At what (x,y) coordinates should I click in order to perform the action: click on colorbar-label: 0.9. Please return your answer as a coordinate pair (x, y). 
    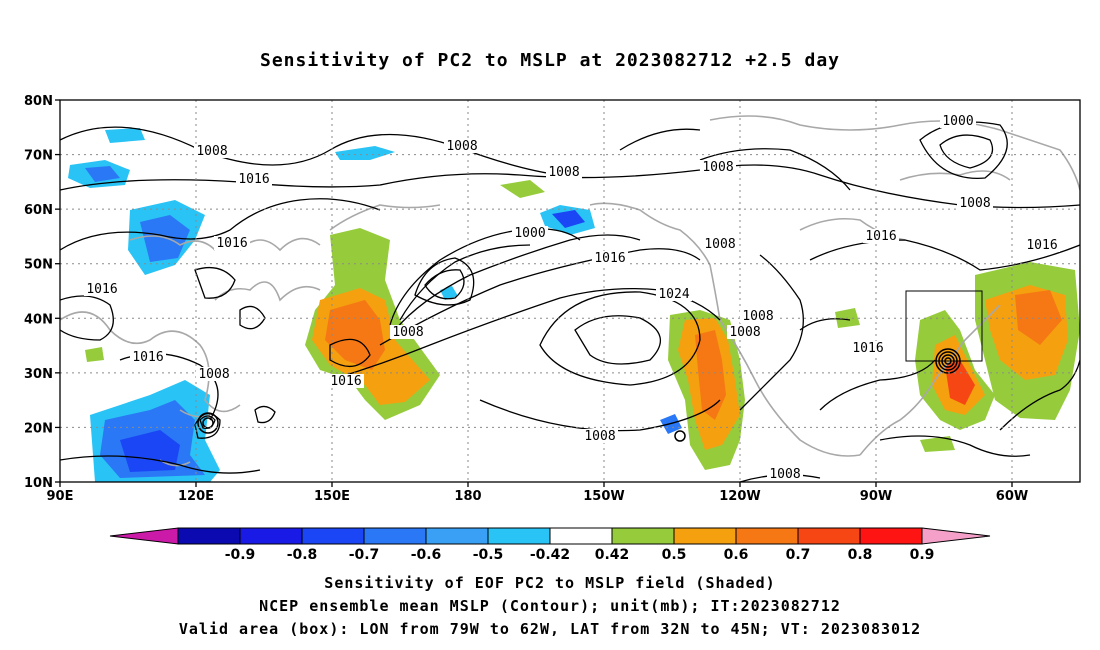
    Looking at the image, I should click on (922, 553).